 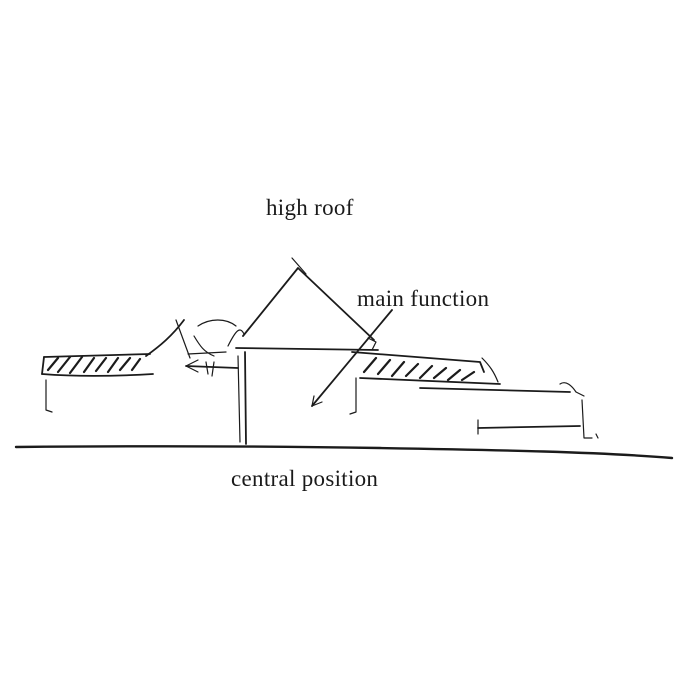 What do you see at coordinates (344, 452) in the screenshot?
I see `ground-line` at bounding box center [344, 452].